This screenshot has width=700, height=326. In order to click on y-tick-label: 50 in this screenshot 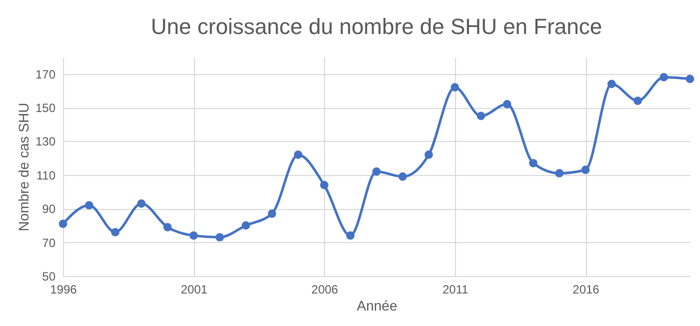, I will do `click(49, 277)`.